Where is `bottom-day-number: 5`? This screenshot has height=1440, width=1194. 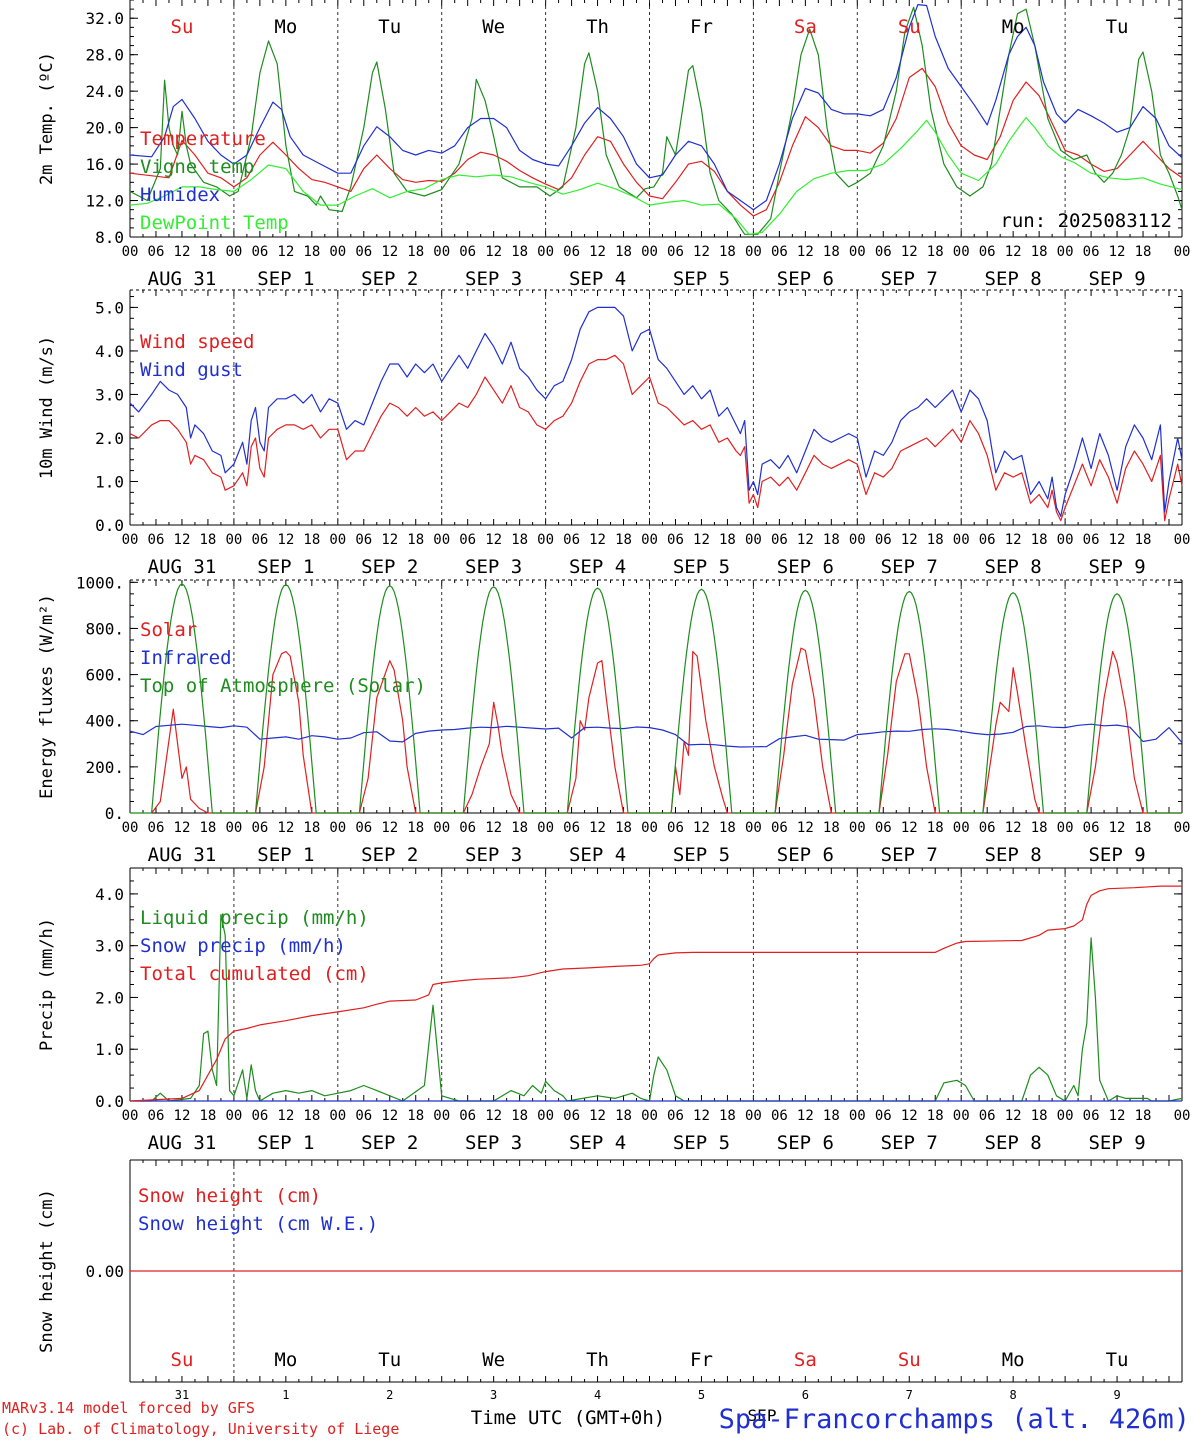 bottom-day-number: 5 is located at coordinates (701, 1395).